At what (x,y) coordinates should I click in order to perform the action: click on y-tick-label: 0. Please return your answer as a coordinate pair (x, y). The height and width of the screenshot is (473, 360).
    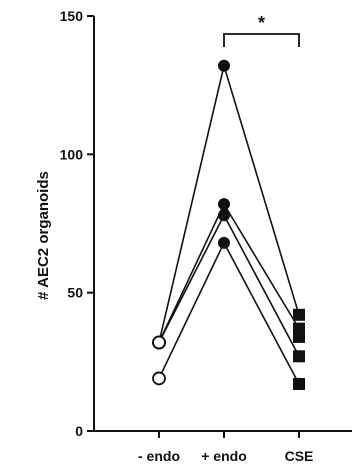
    Looking at the image, I should click on (79, 431).